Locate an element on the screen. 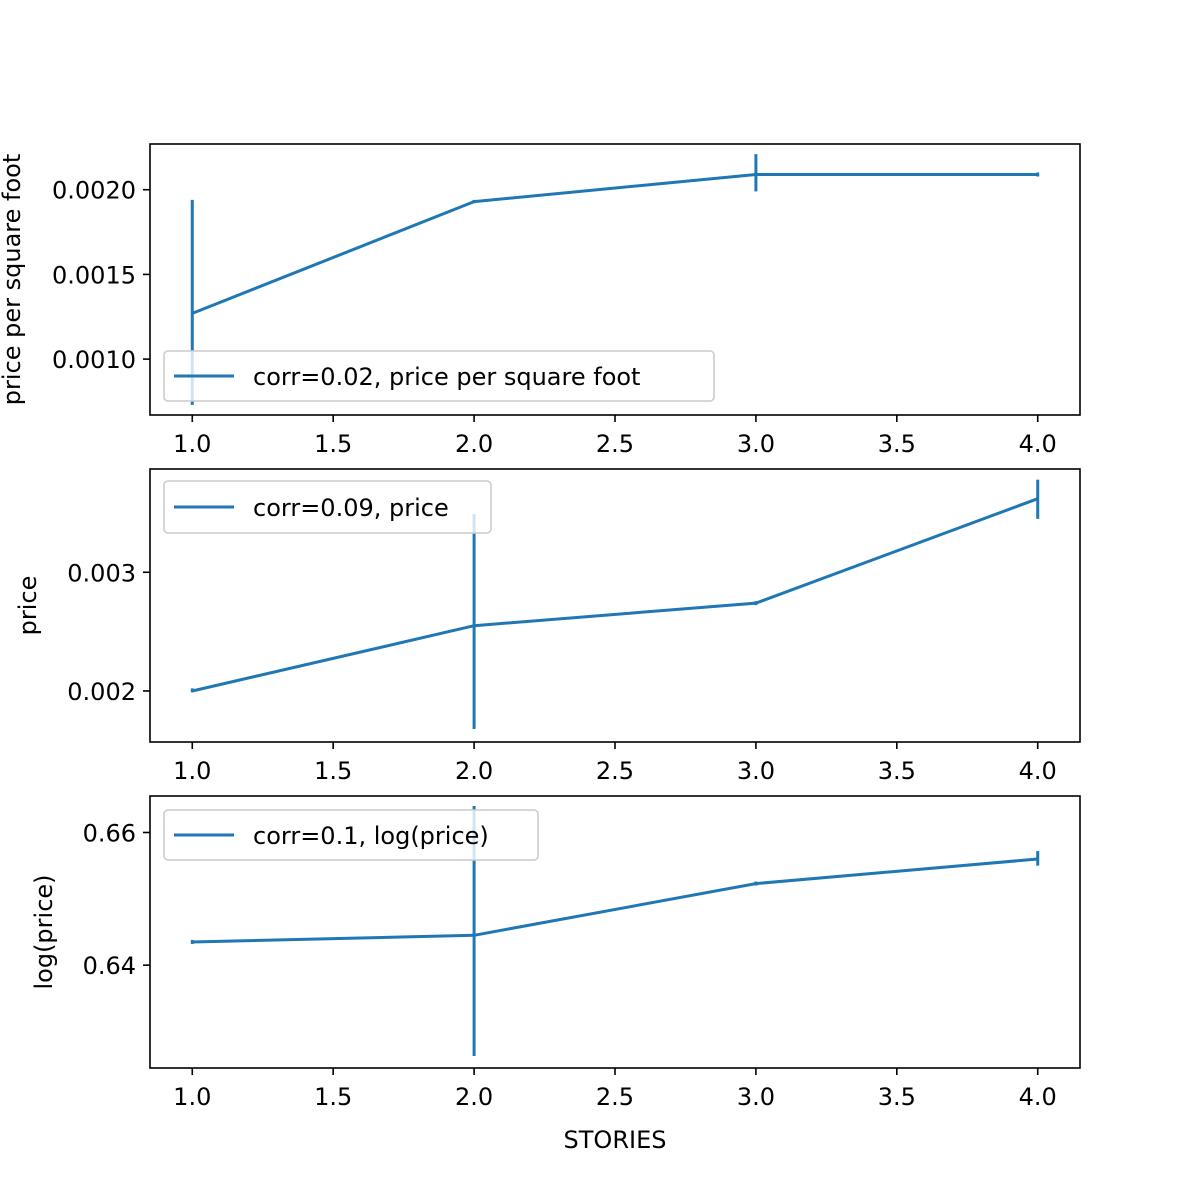 Image resolution: width=1200 pixels, height=1200 pixels. y-tick-label: 0.003 is located at coordinates (101, 573).